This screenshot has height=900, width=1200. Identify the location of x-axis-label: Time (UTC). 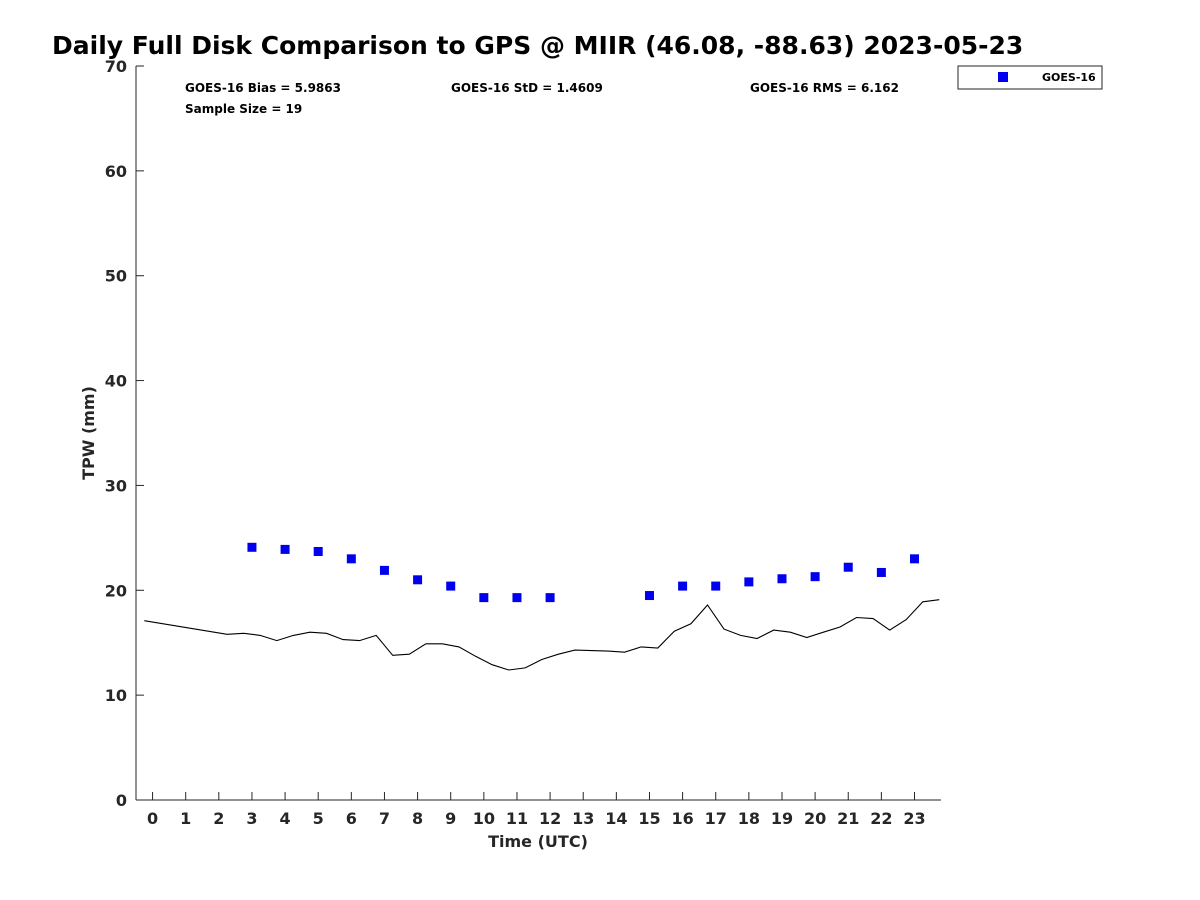
(538, 841).